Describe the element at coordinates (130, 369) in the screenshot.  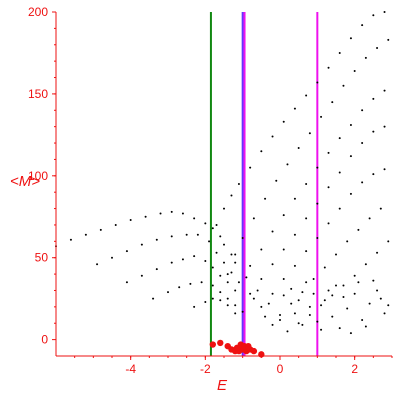
I see `x-tick-label-0: -4` at that location.